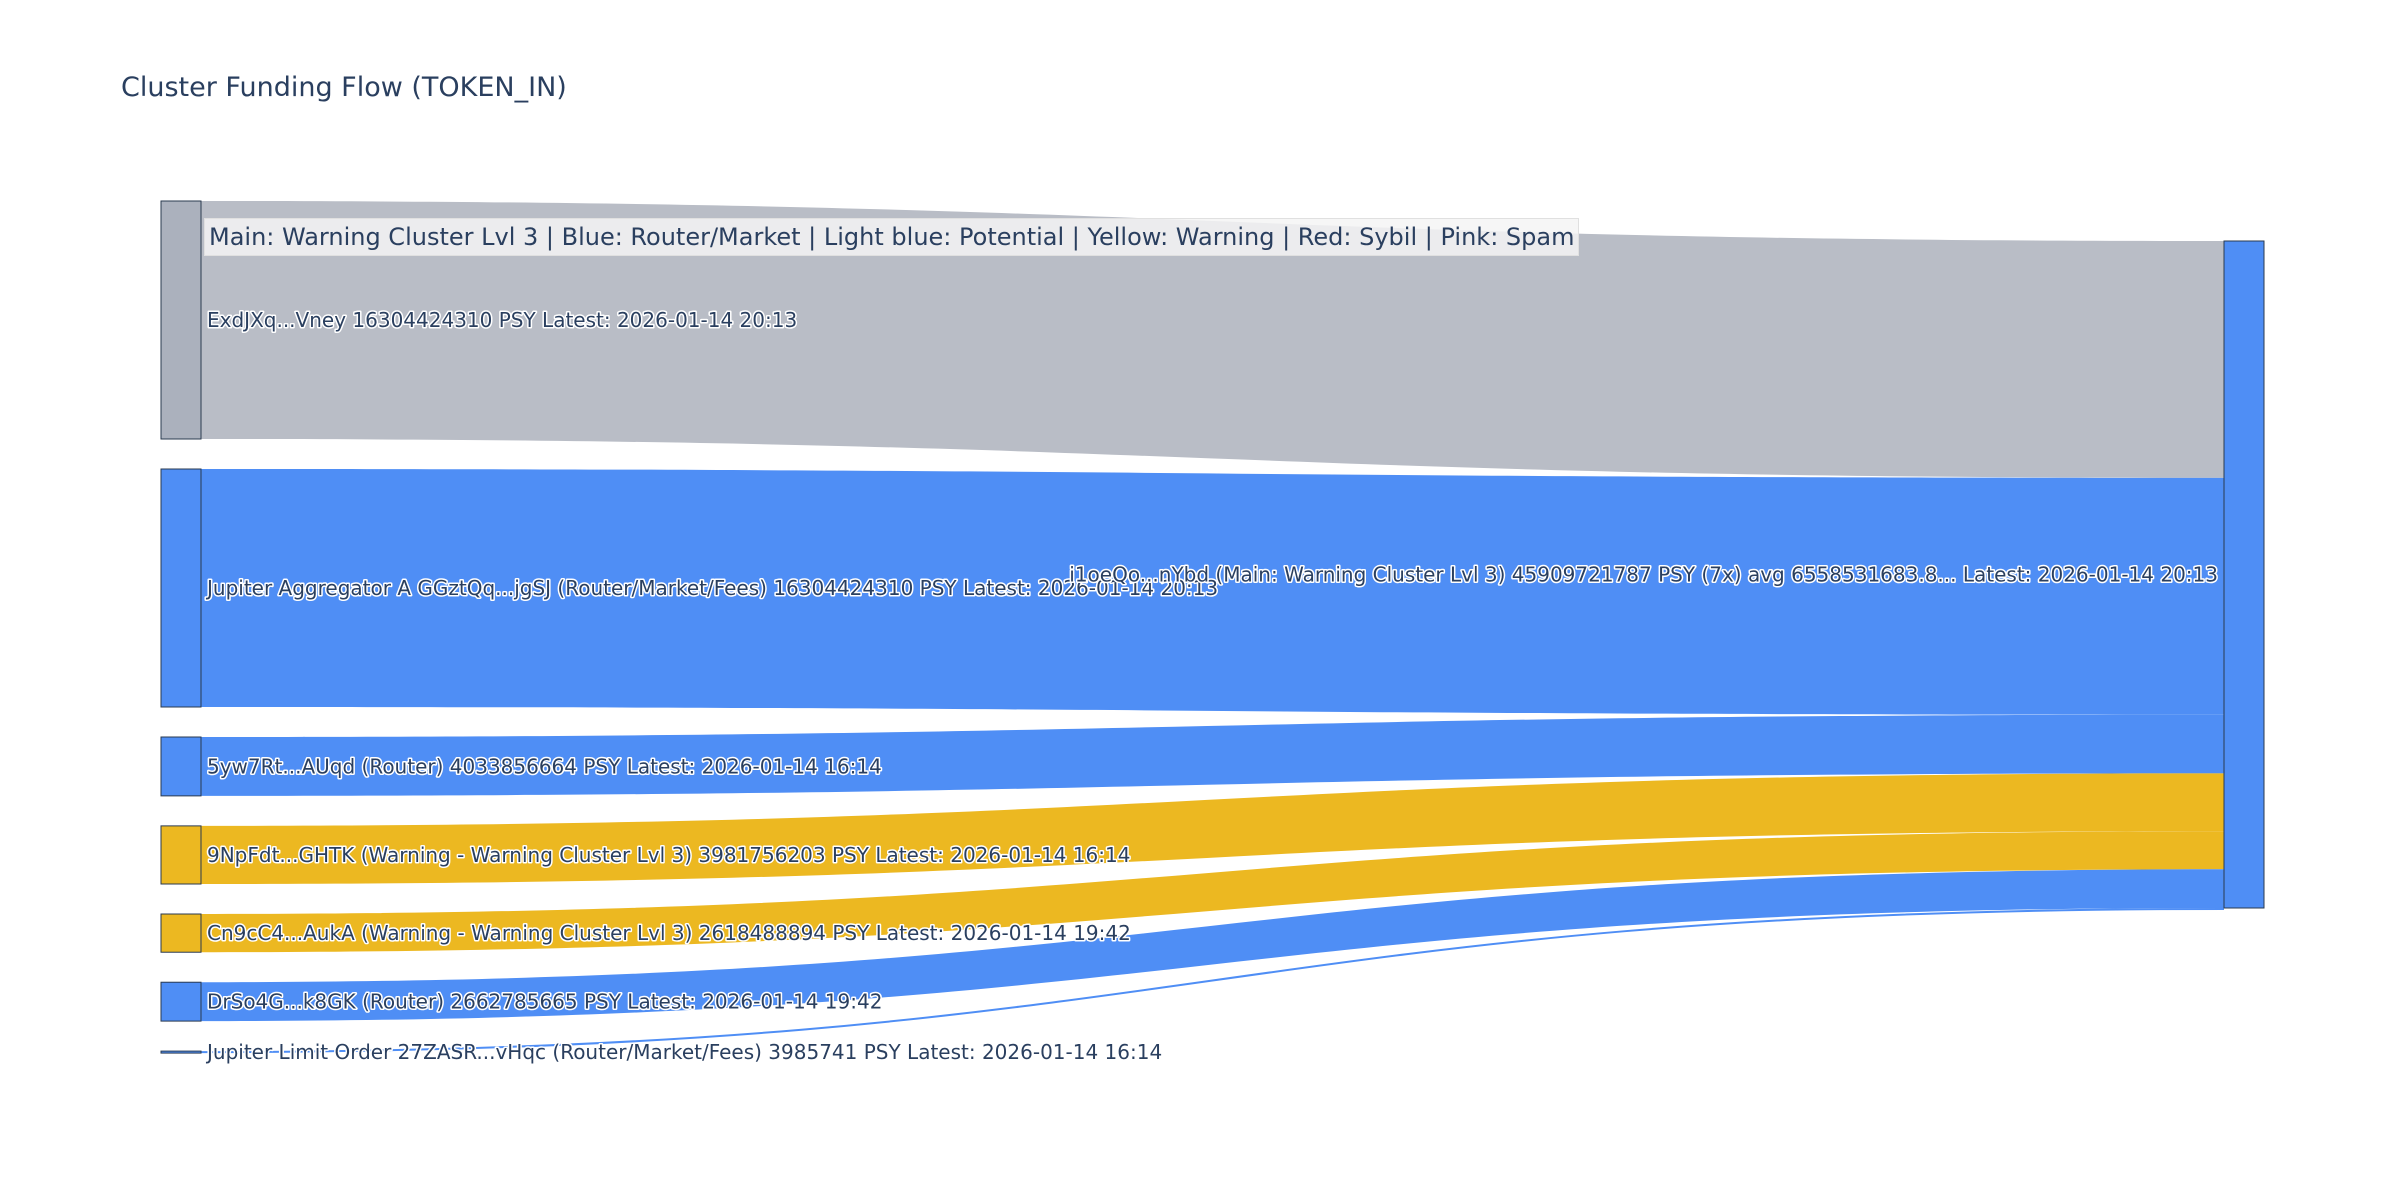 The width and height of the screenshot is (2400, 1204). What do you see at coordinates (344, 87) in the screenshot?
I see `chart-title: Cluster Funding Flow (TOKEN_IN)` at bounding box center [344, 87].